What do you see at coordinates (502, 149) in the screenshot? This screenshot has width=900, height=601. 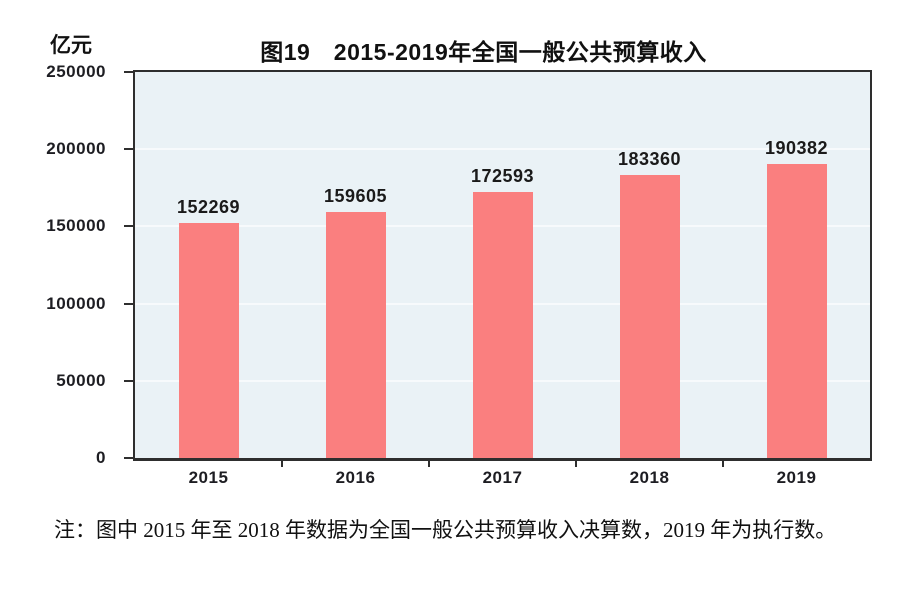 I see `gridline` at bounding box center [502, 149].